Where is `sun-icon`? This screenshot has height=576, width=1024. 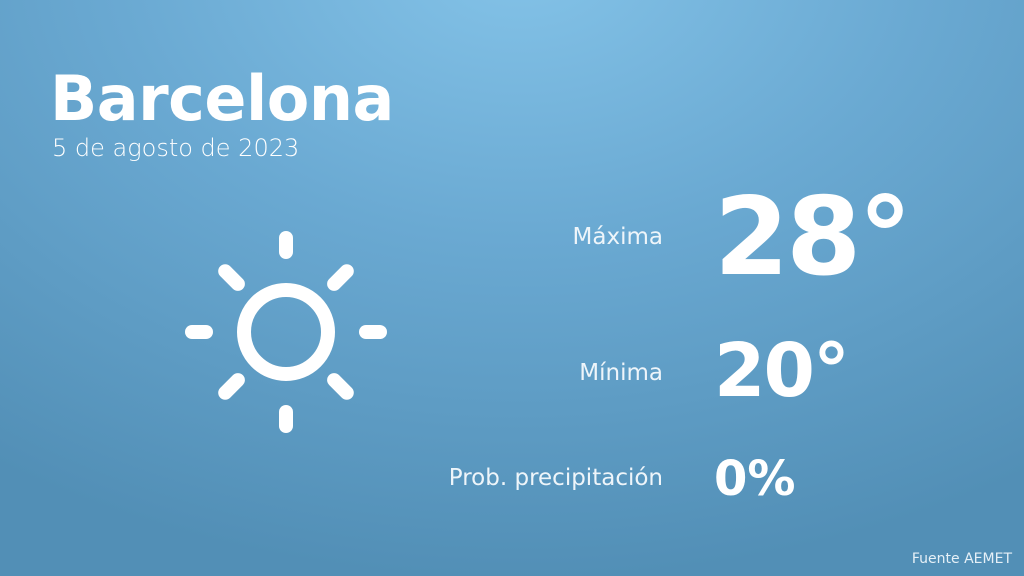
sun-icon is located at coordinates (286, 332).